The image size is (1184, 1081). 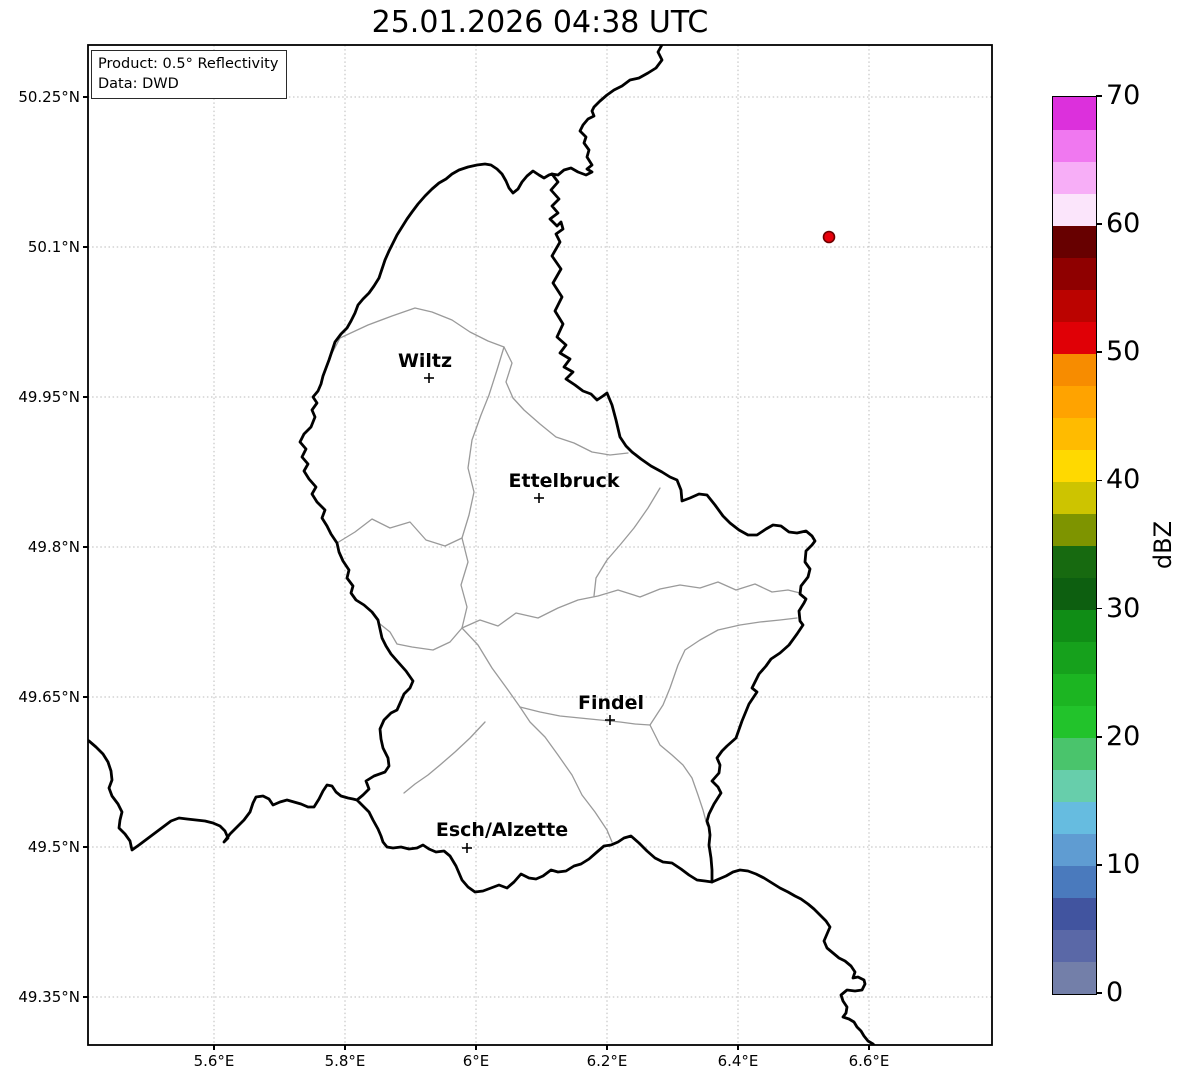 I want to click on y-axis-tick-label: 49.65°N, so click(x=49, y=697).